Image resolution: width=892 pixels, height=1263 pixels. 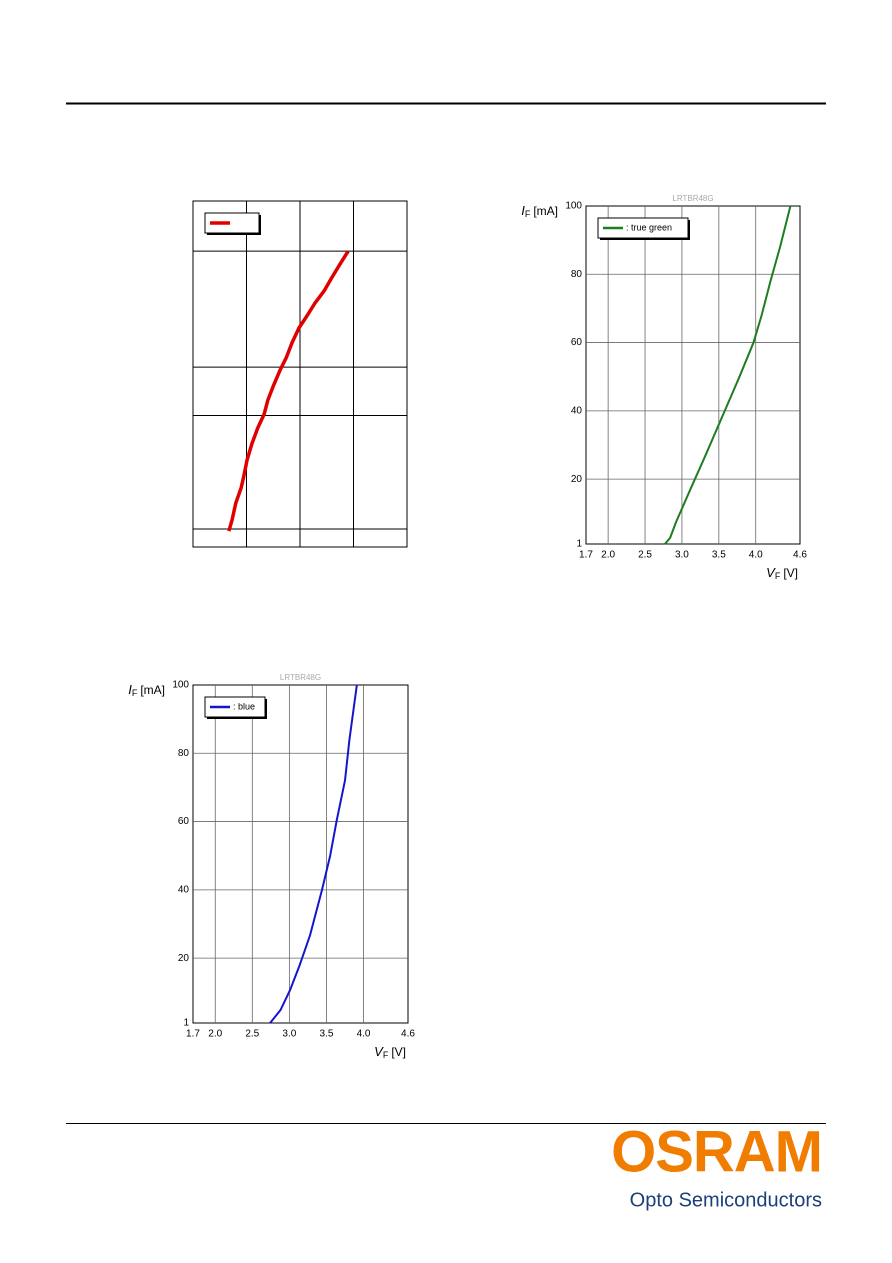 I want to click on logo: OSRAM, so click(x=716, y=1151).